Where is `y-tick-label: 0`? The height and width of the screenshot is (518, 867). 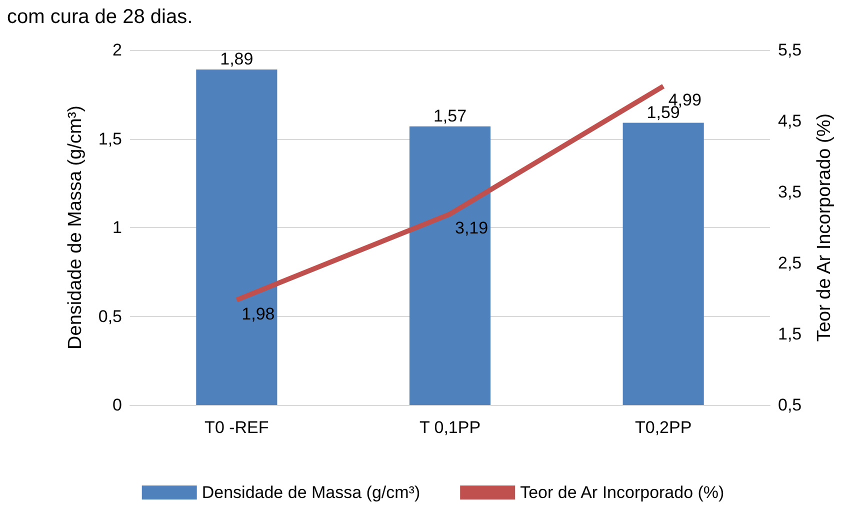
y-tick-label: 0 is located at coordinates (117, 405).